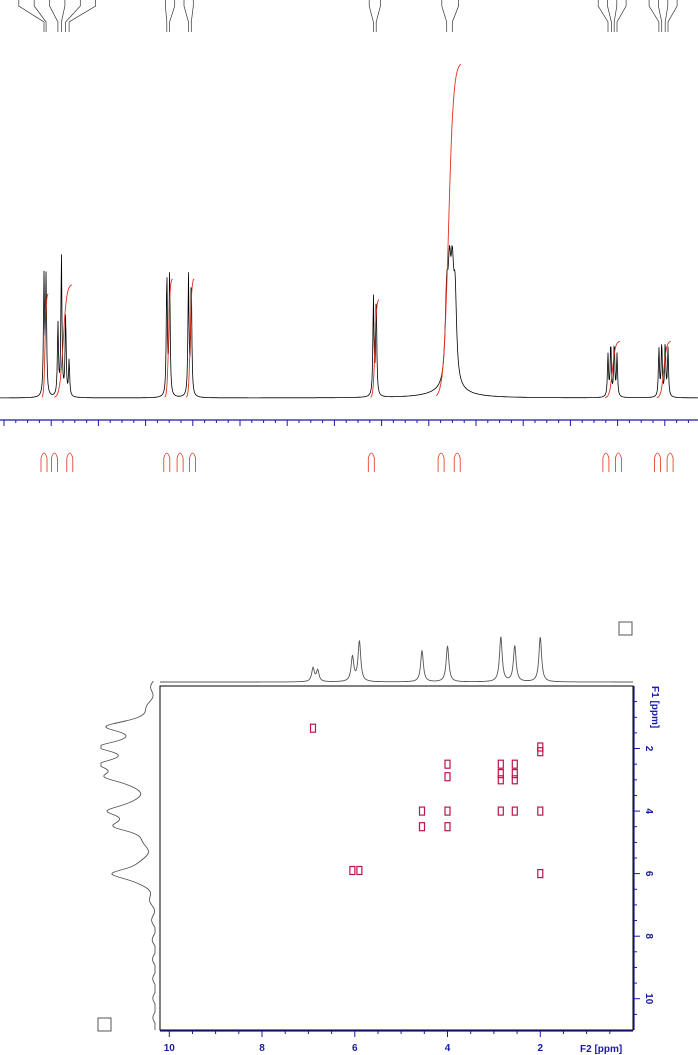 The height and width of the screenshot is (1055, 698). Describe the element at coordinates (387, 1042) in the screenshot. I see `f2-axis-ticks: 10 8 6 4 2` at that location.